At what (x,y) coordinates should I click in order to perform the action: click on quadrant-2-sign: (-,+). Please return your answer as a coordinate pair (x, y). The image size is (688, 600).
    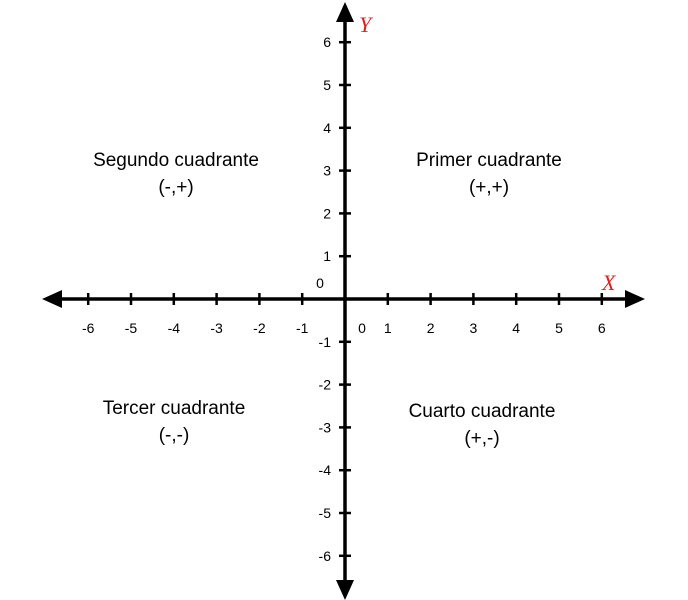
    Looking at the image, I should click on (175, 187).